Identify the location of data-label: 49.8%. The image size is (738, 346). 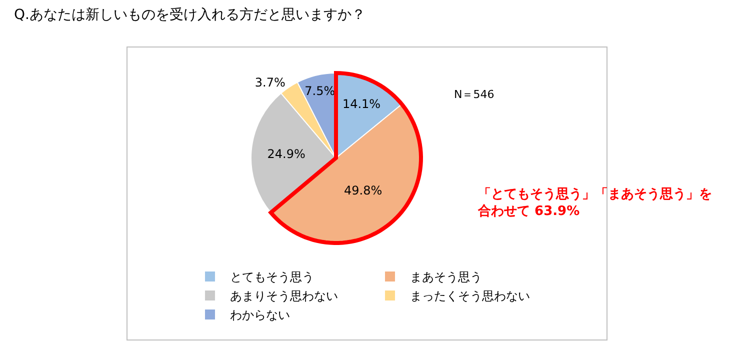
(363, 191).